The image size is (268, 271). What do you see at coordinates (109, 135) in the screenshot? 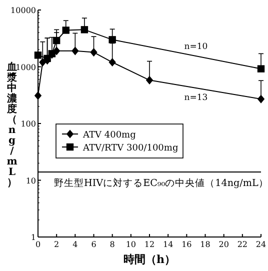
I see `legend-label: ATV 400mg` at bounding box center [109, 135].